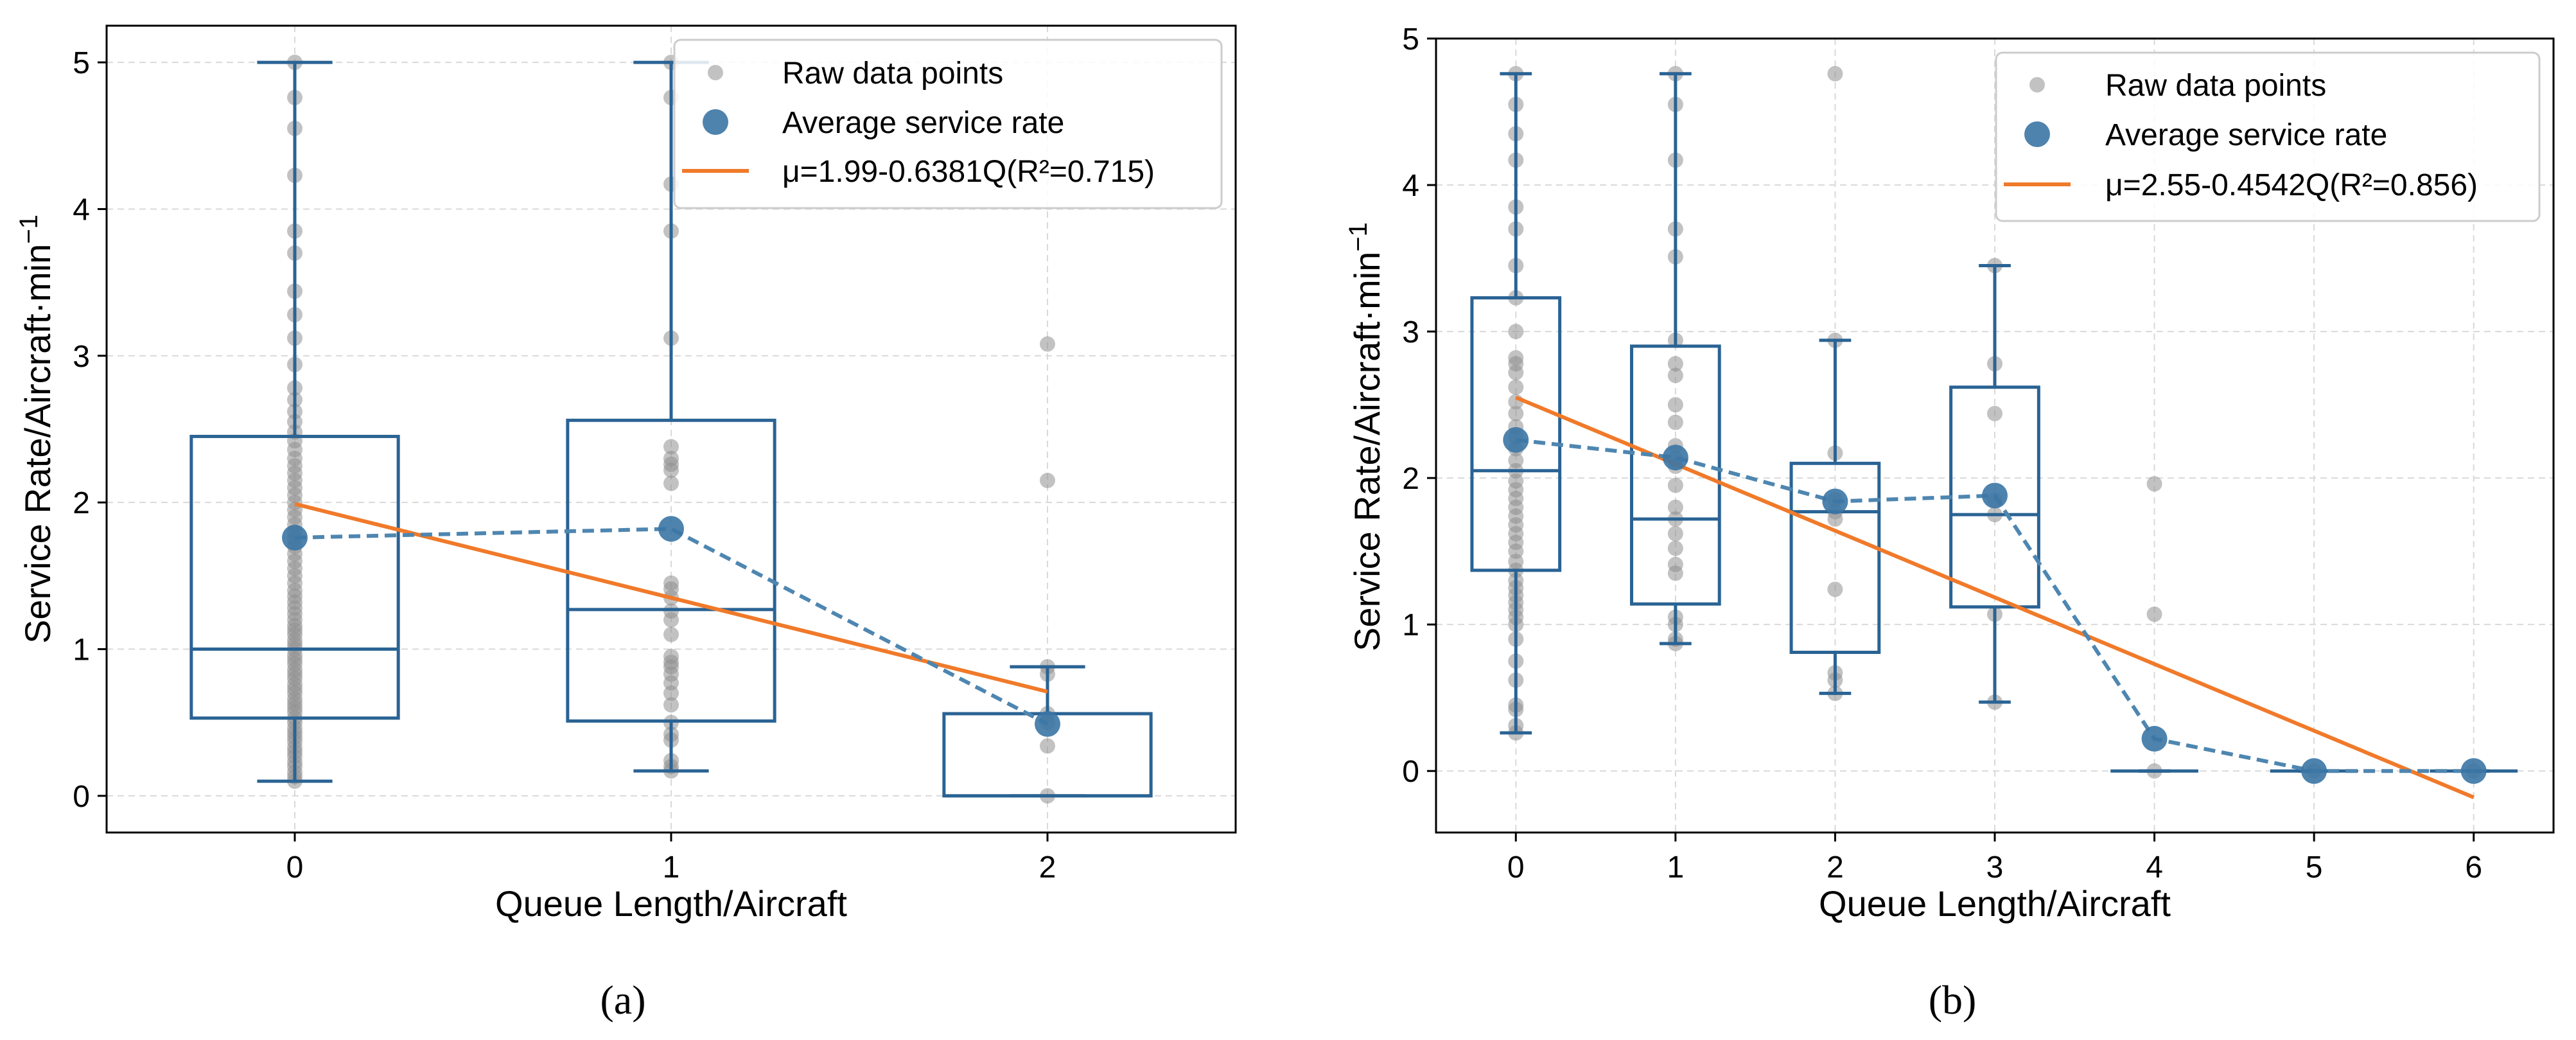 The width and height of the screenshot is (2576, 1040). Describe the element at coordinates (1995, 868) in the screenshot. I see `x-tick-label: 3` at that location.